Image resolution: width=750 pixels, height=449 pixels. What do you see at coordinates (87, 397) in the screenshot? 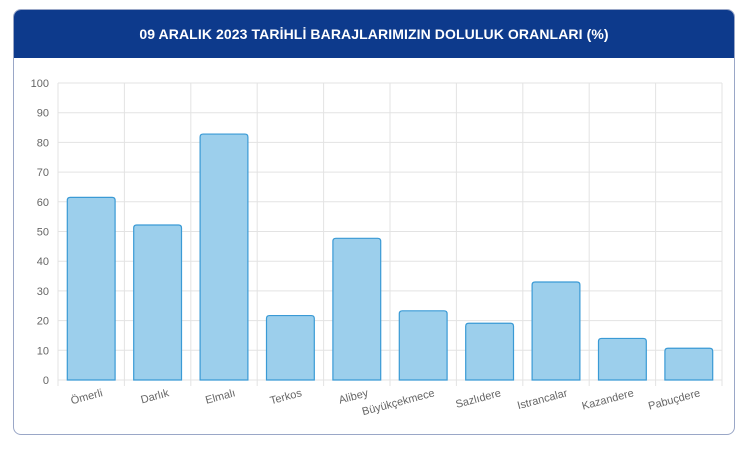
I see `x-tick-label: Ömerli` at bounding box center [87, 397].